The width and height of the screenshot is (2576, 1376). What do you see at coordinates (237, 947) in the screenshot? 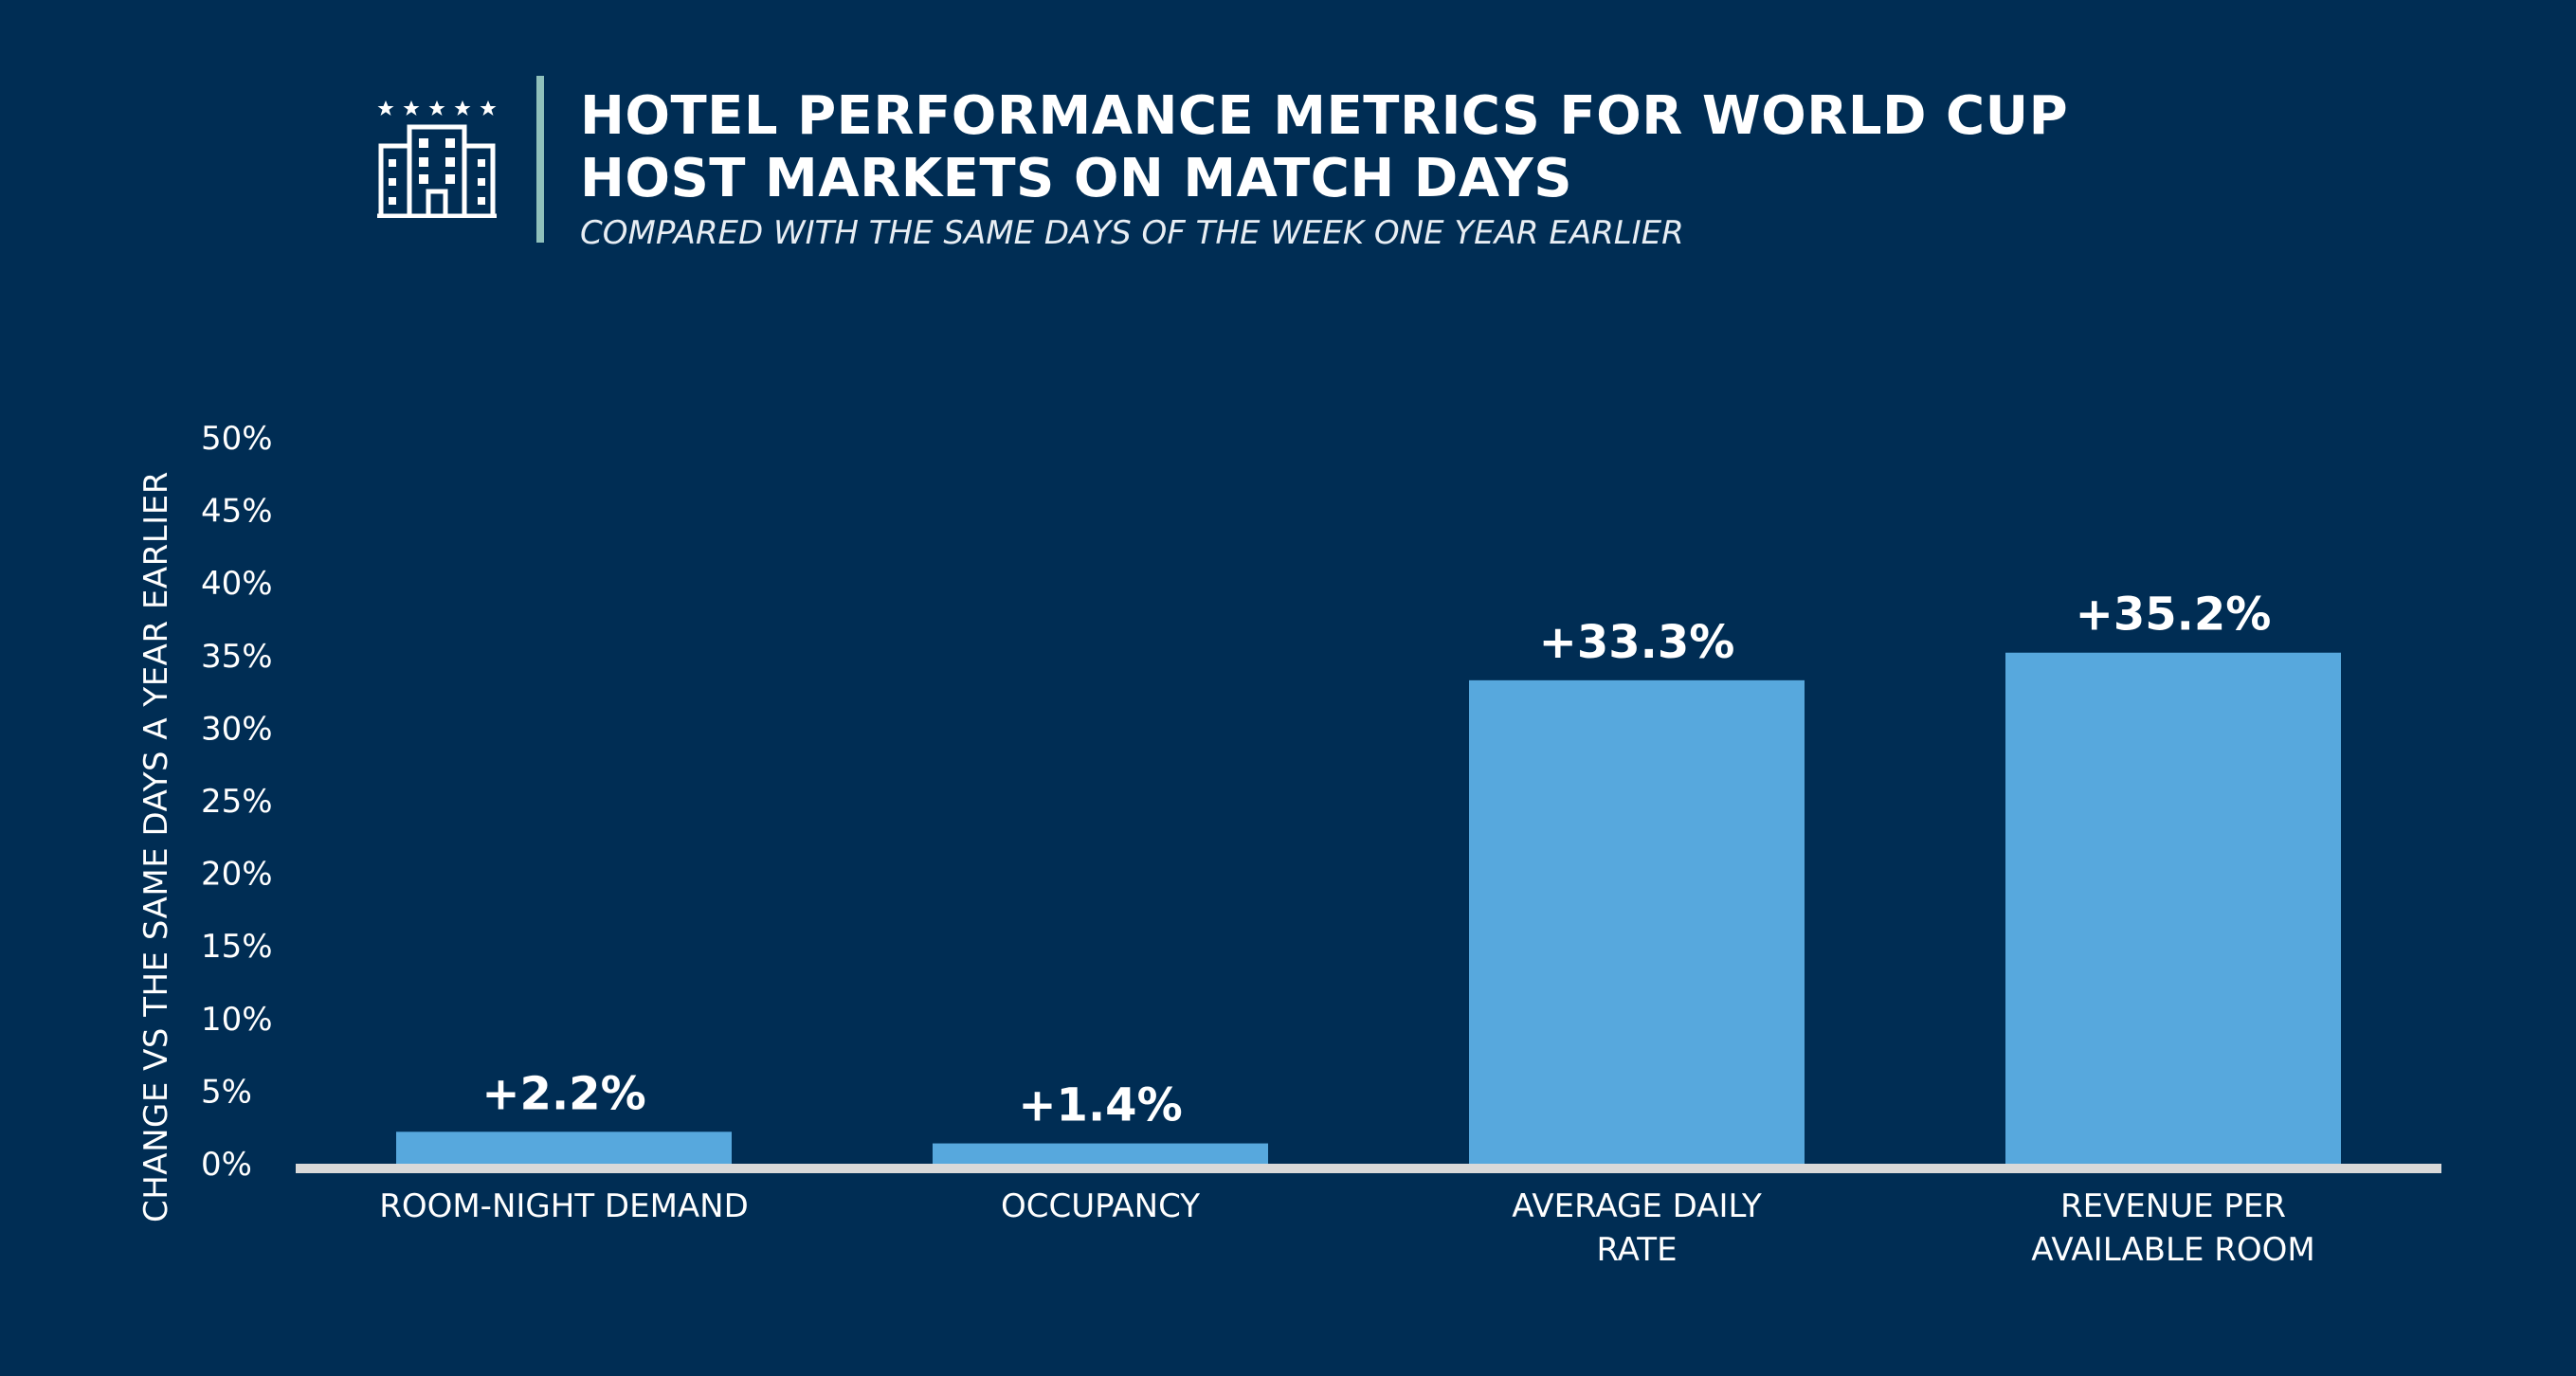
I see `y-tick-label: 15%` at bounding box center [237, 947].